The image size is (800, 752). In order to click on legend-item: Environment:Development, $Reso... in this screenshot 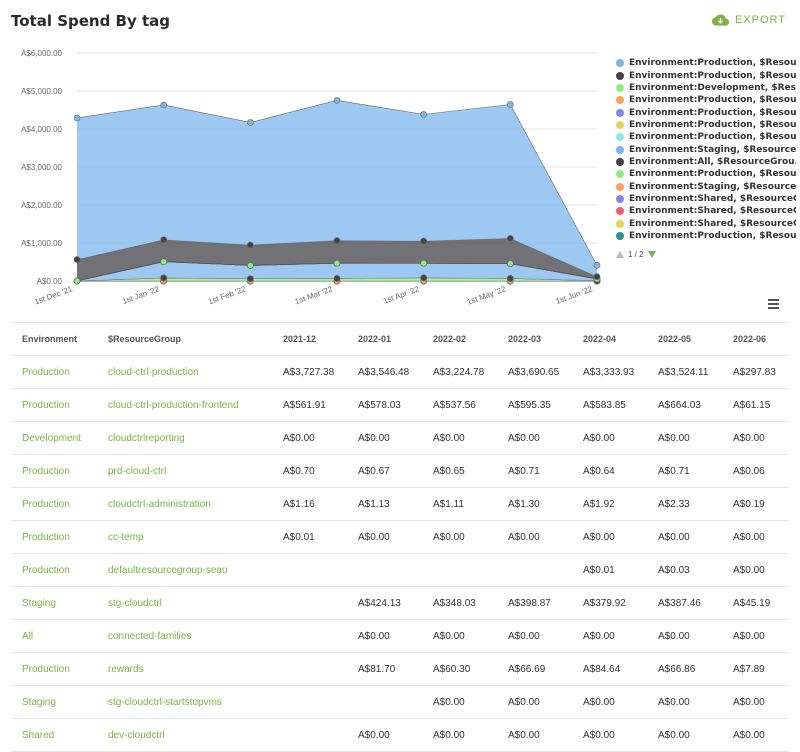, I will do `click(706, 88)`.